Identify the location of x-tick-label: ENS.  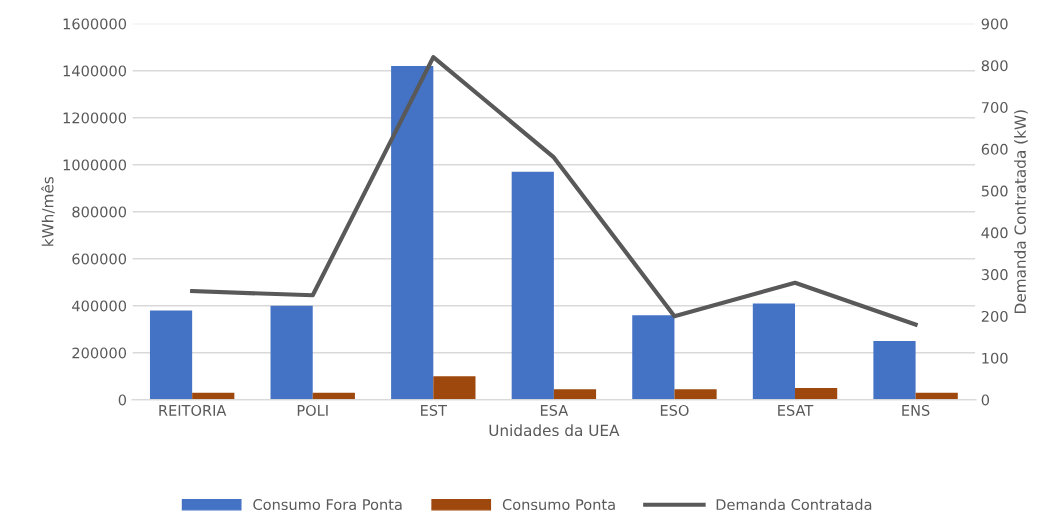
(916, 410).